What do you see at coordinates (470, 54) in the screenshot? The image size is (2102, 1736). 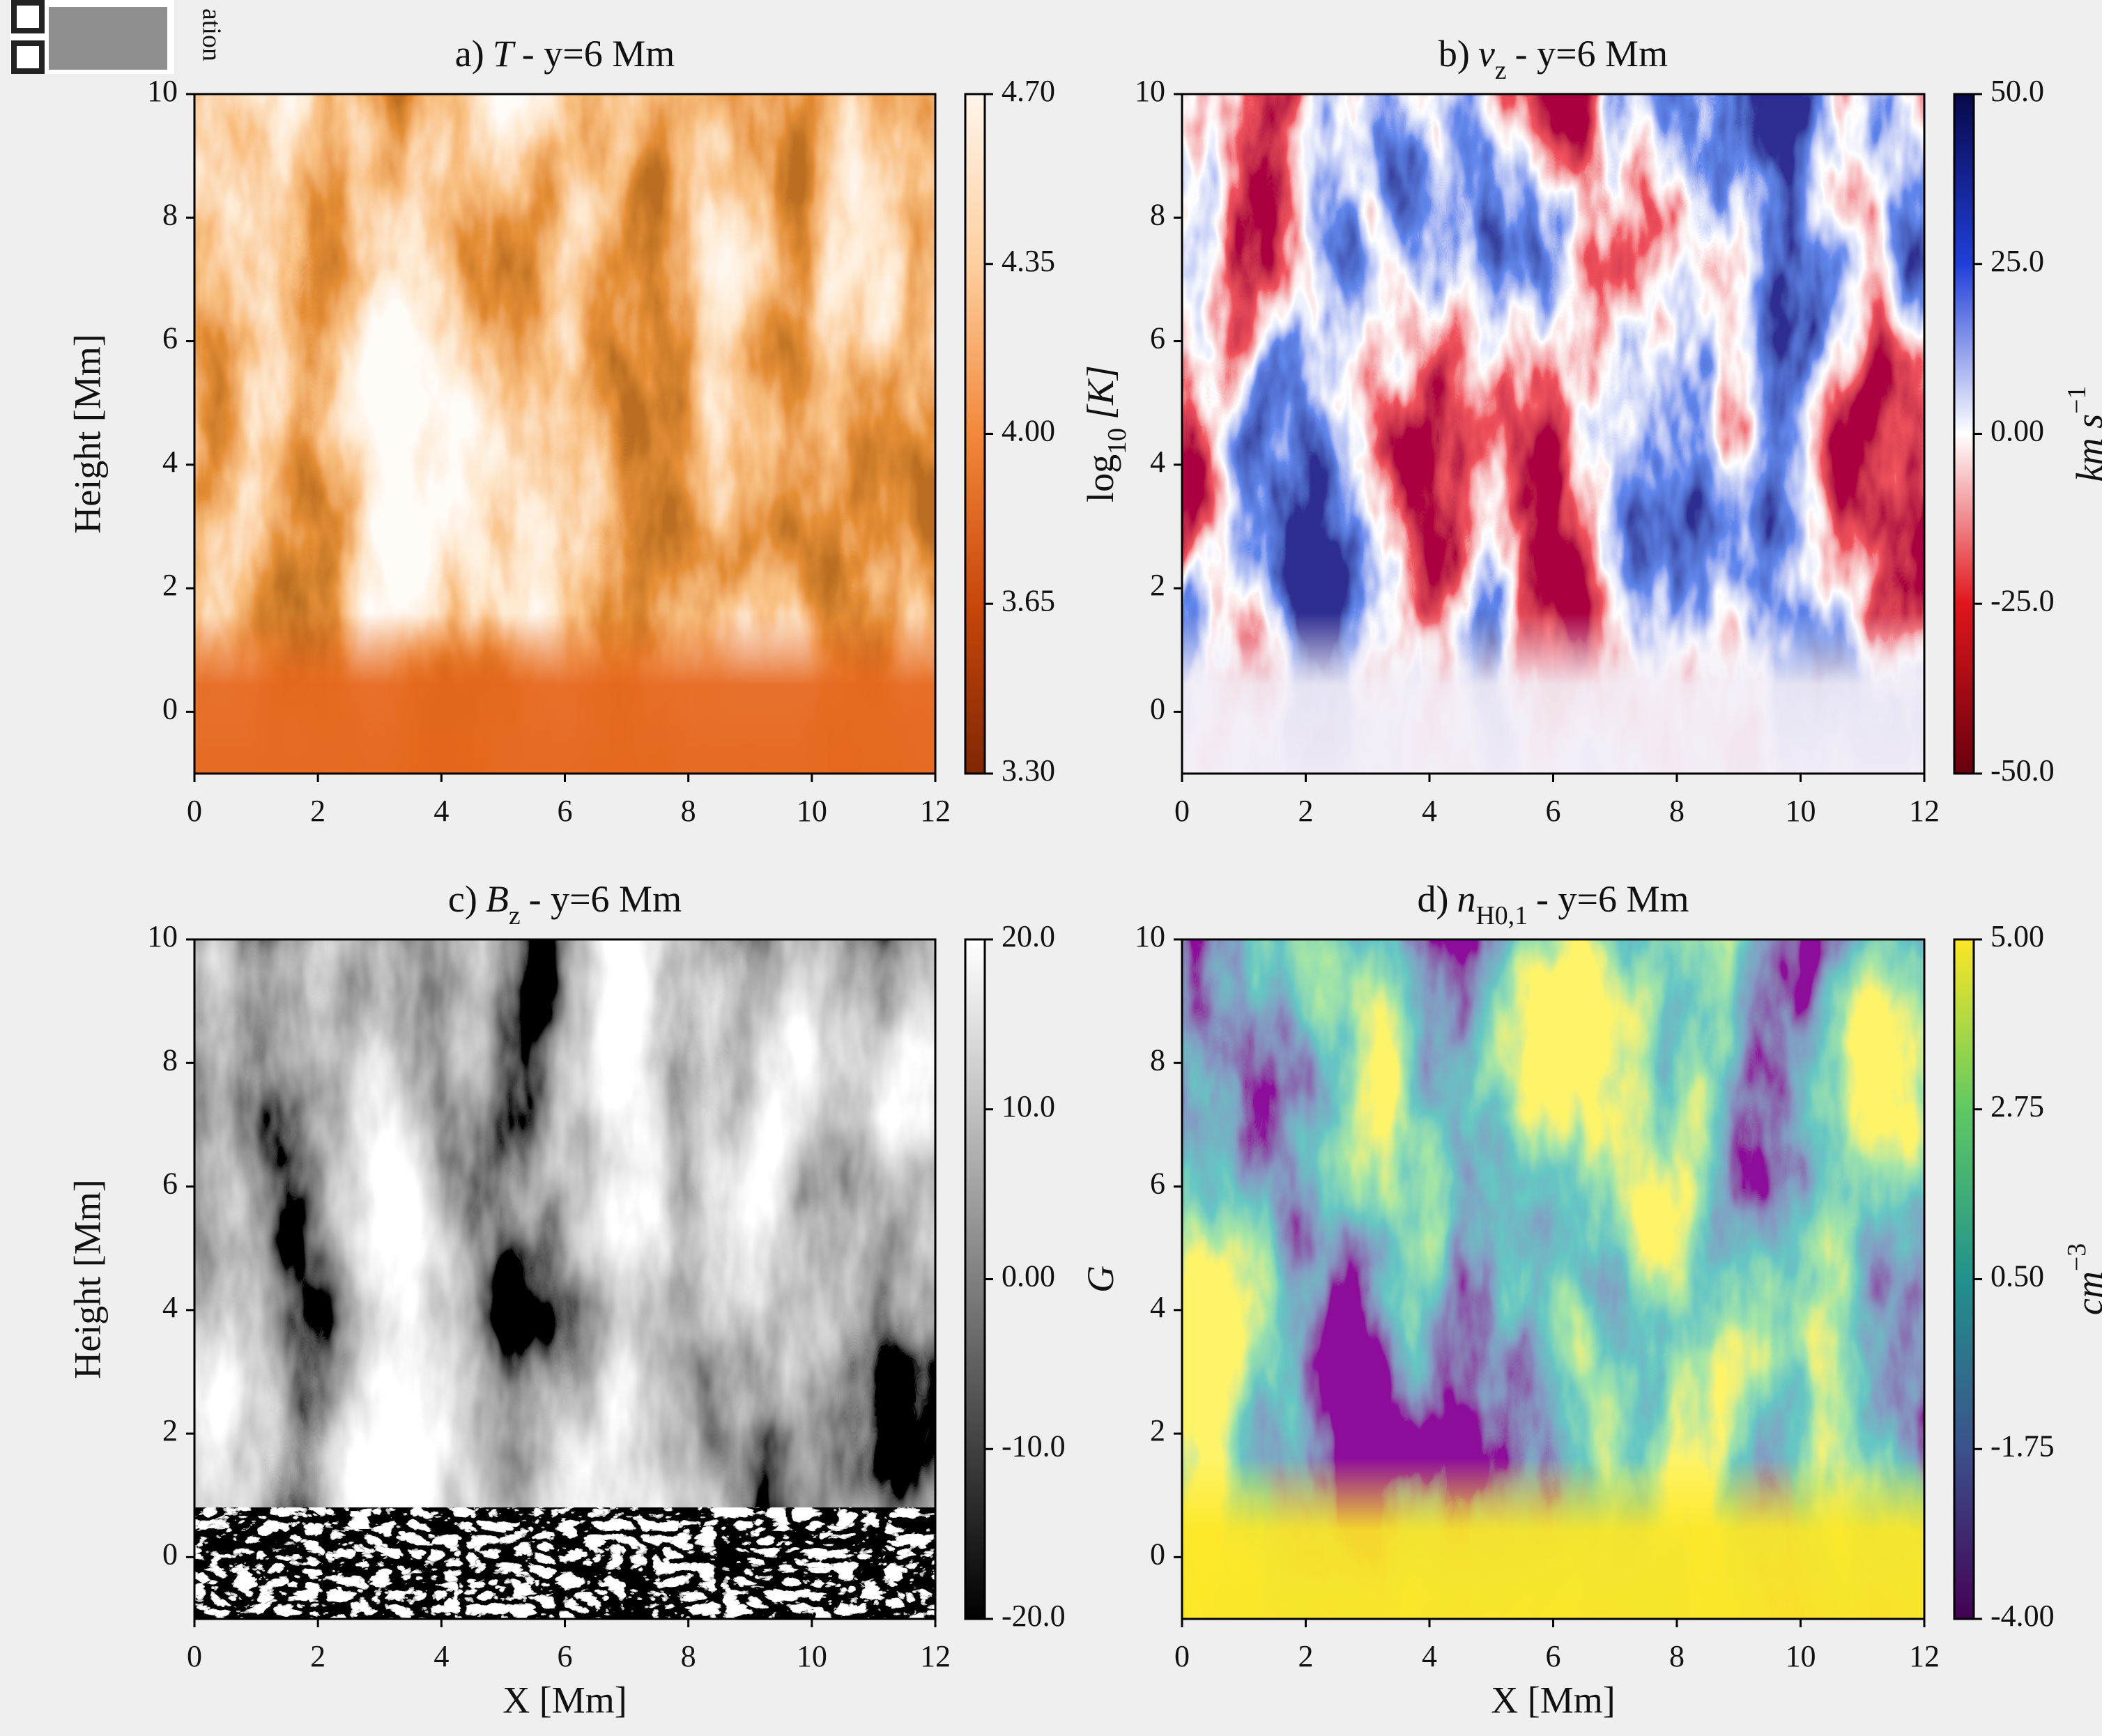 I see `text-part: a)` at bounding box center [470, 54].